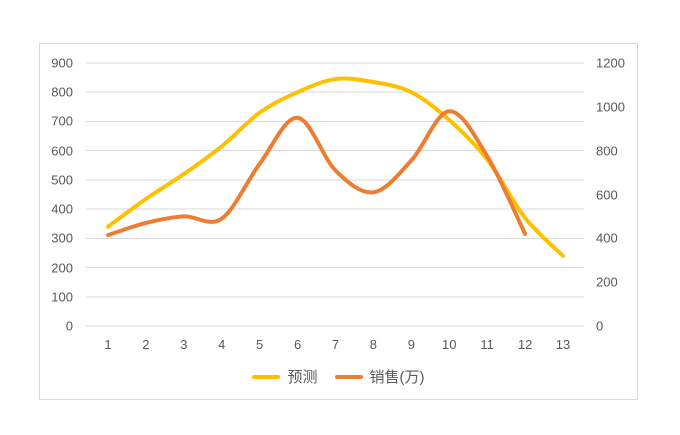  What do you see at coordinates (62, 238) in the screenshot?
I see `left-axis-tick-label: 300` at bounding box center [62, 238].